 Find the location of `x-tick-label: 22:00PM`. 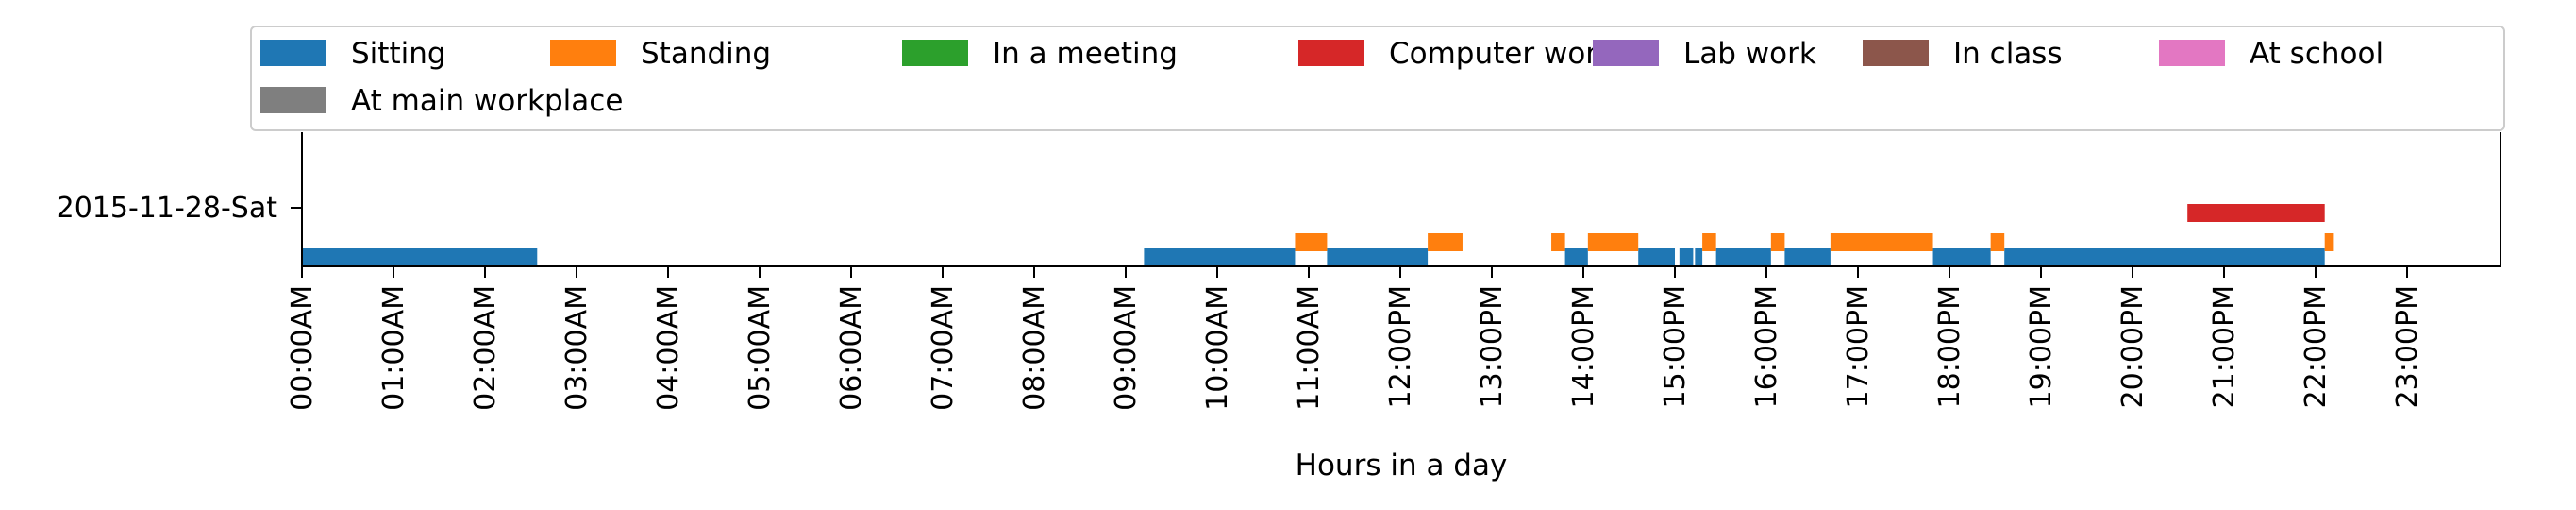

x-tick-label: 22:00PM is located at coordinates (2316, 346).